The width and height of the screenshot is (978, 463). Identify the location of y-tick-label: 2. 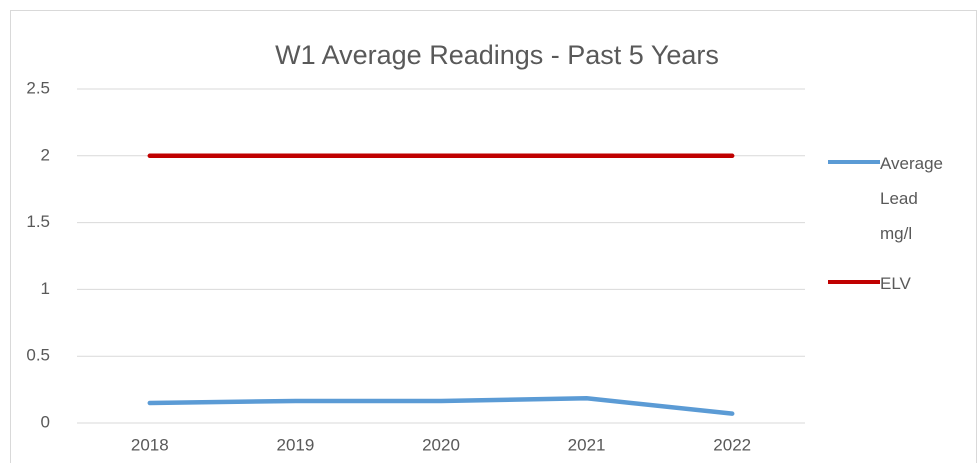
(45, 154).